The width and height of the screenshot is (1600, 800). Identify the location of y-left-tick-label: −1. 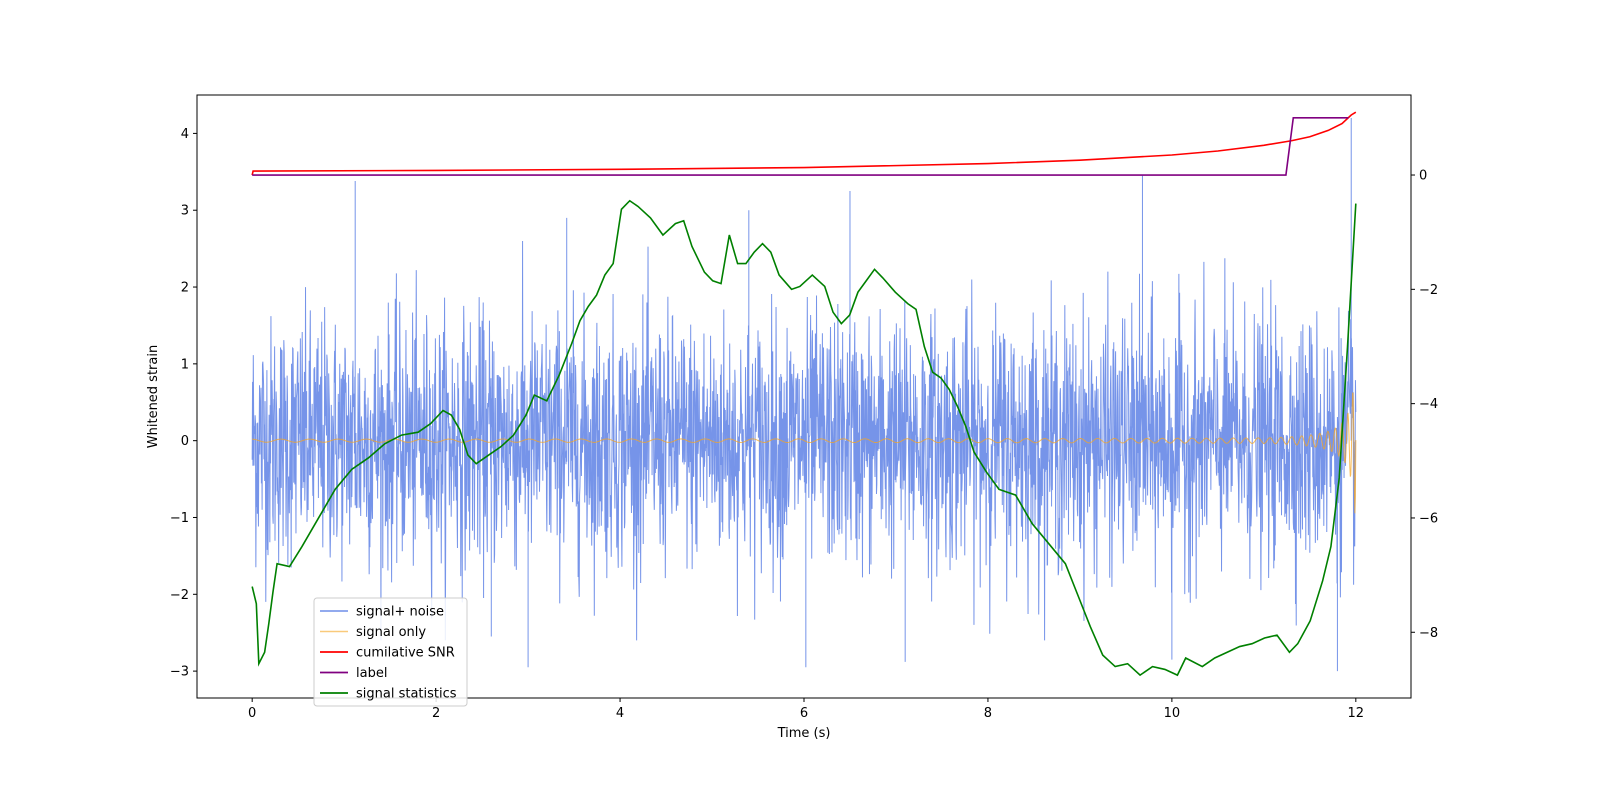
(179, 518).